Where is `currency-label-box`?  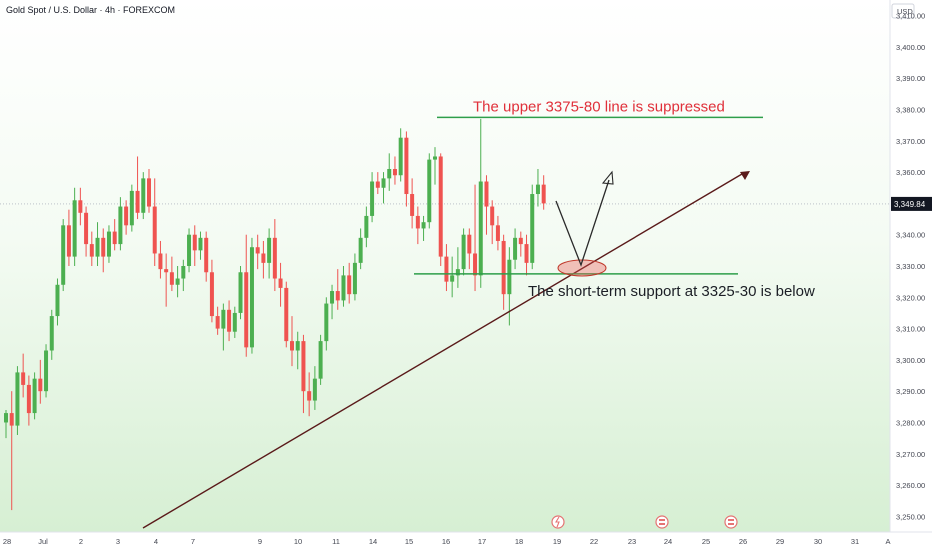 currency-label-box is located at coordinates (903, 11).